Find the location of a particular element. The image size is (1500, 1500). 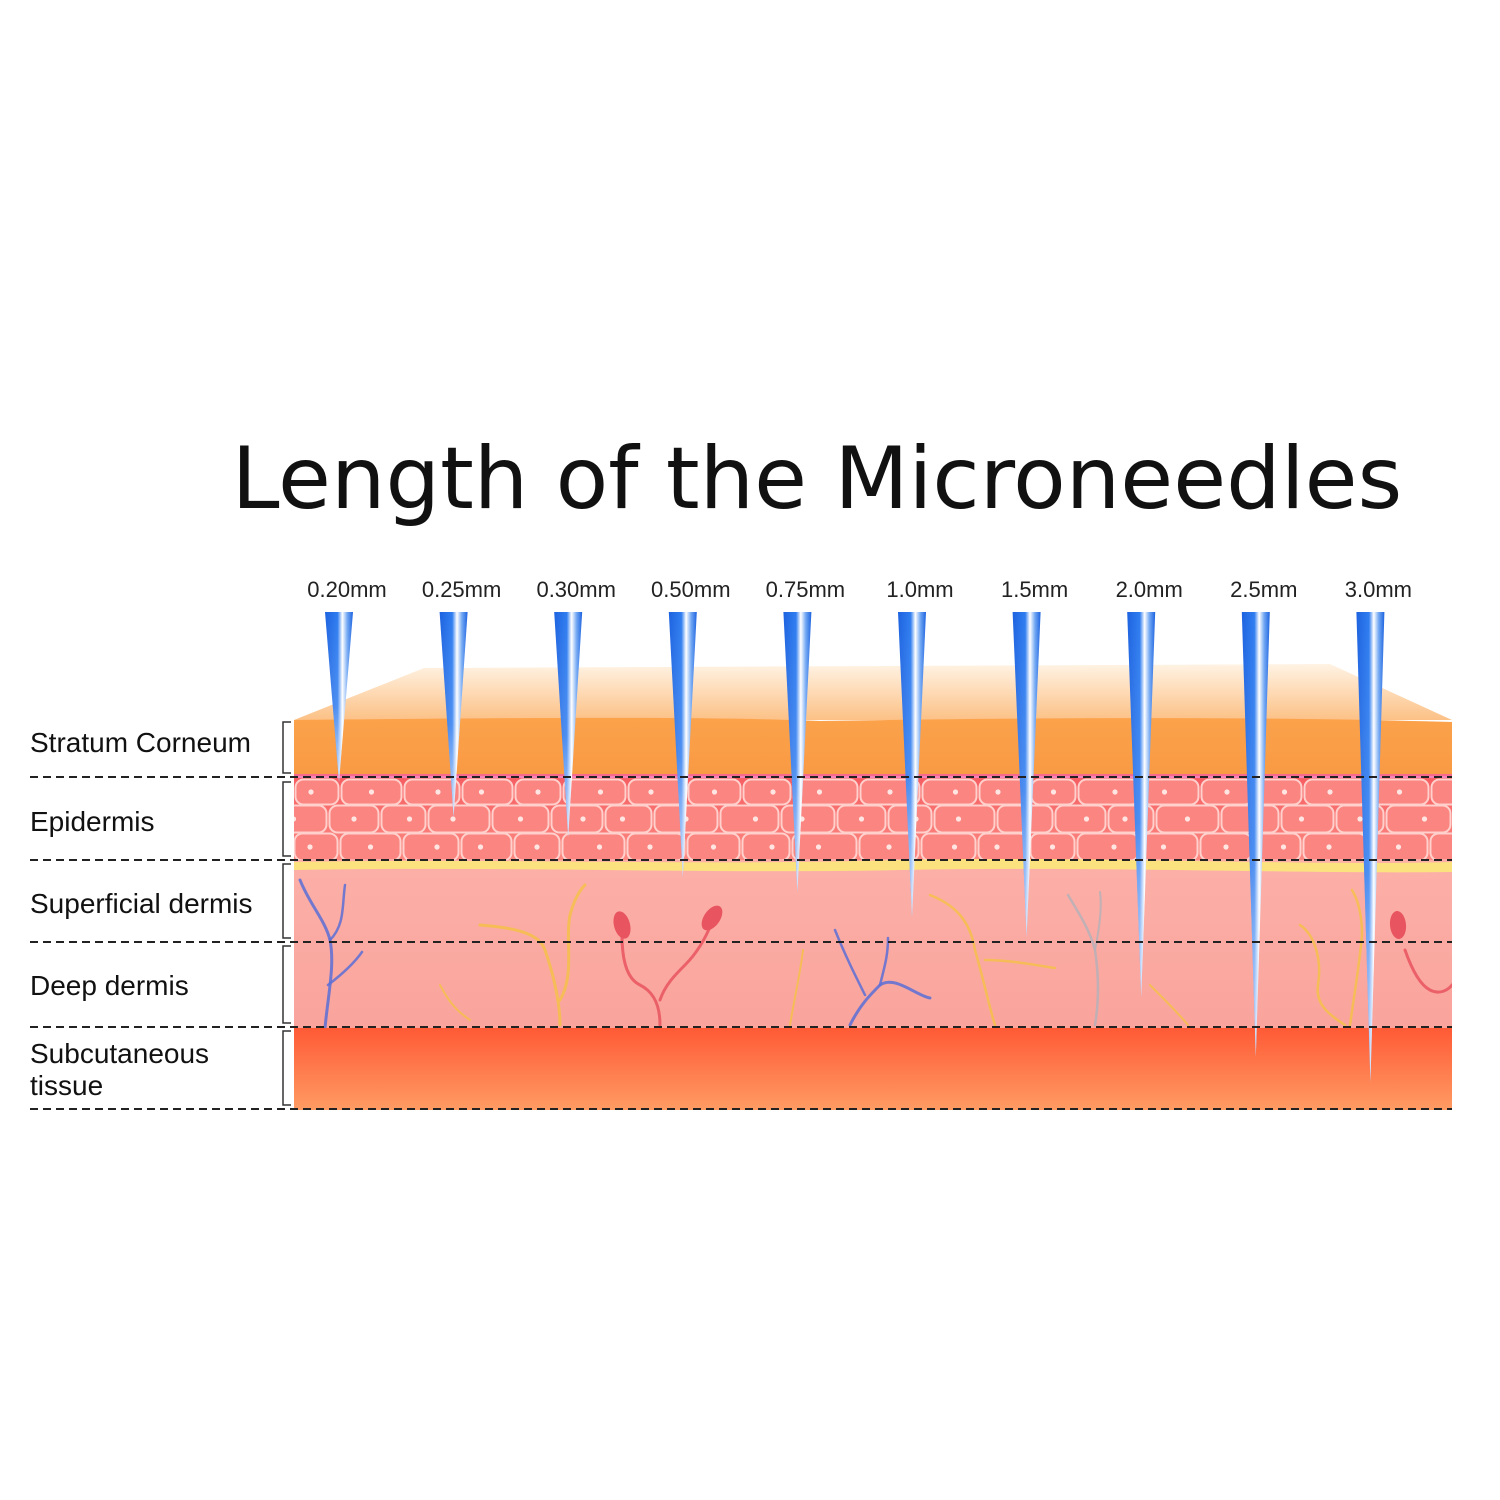

layer-label-epidermis: Epidermis is located at coordinates (92, 821).